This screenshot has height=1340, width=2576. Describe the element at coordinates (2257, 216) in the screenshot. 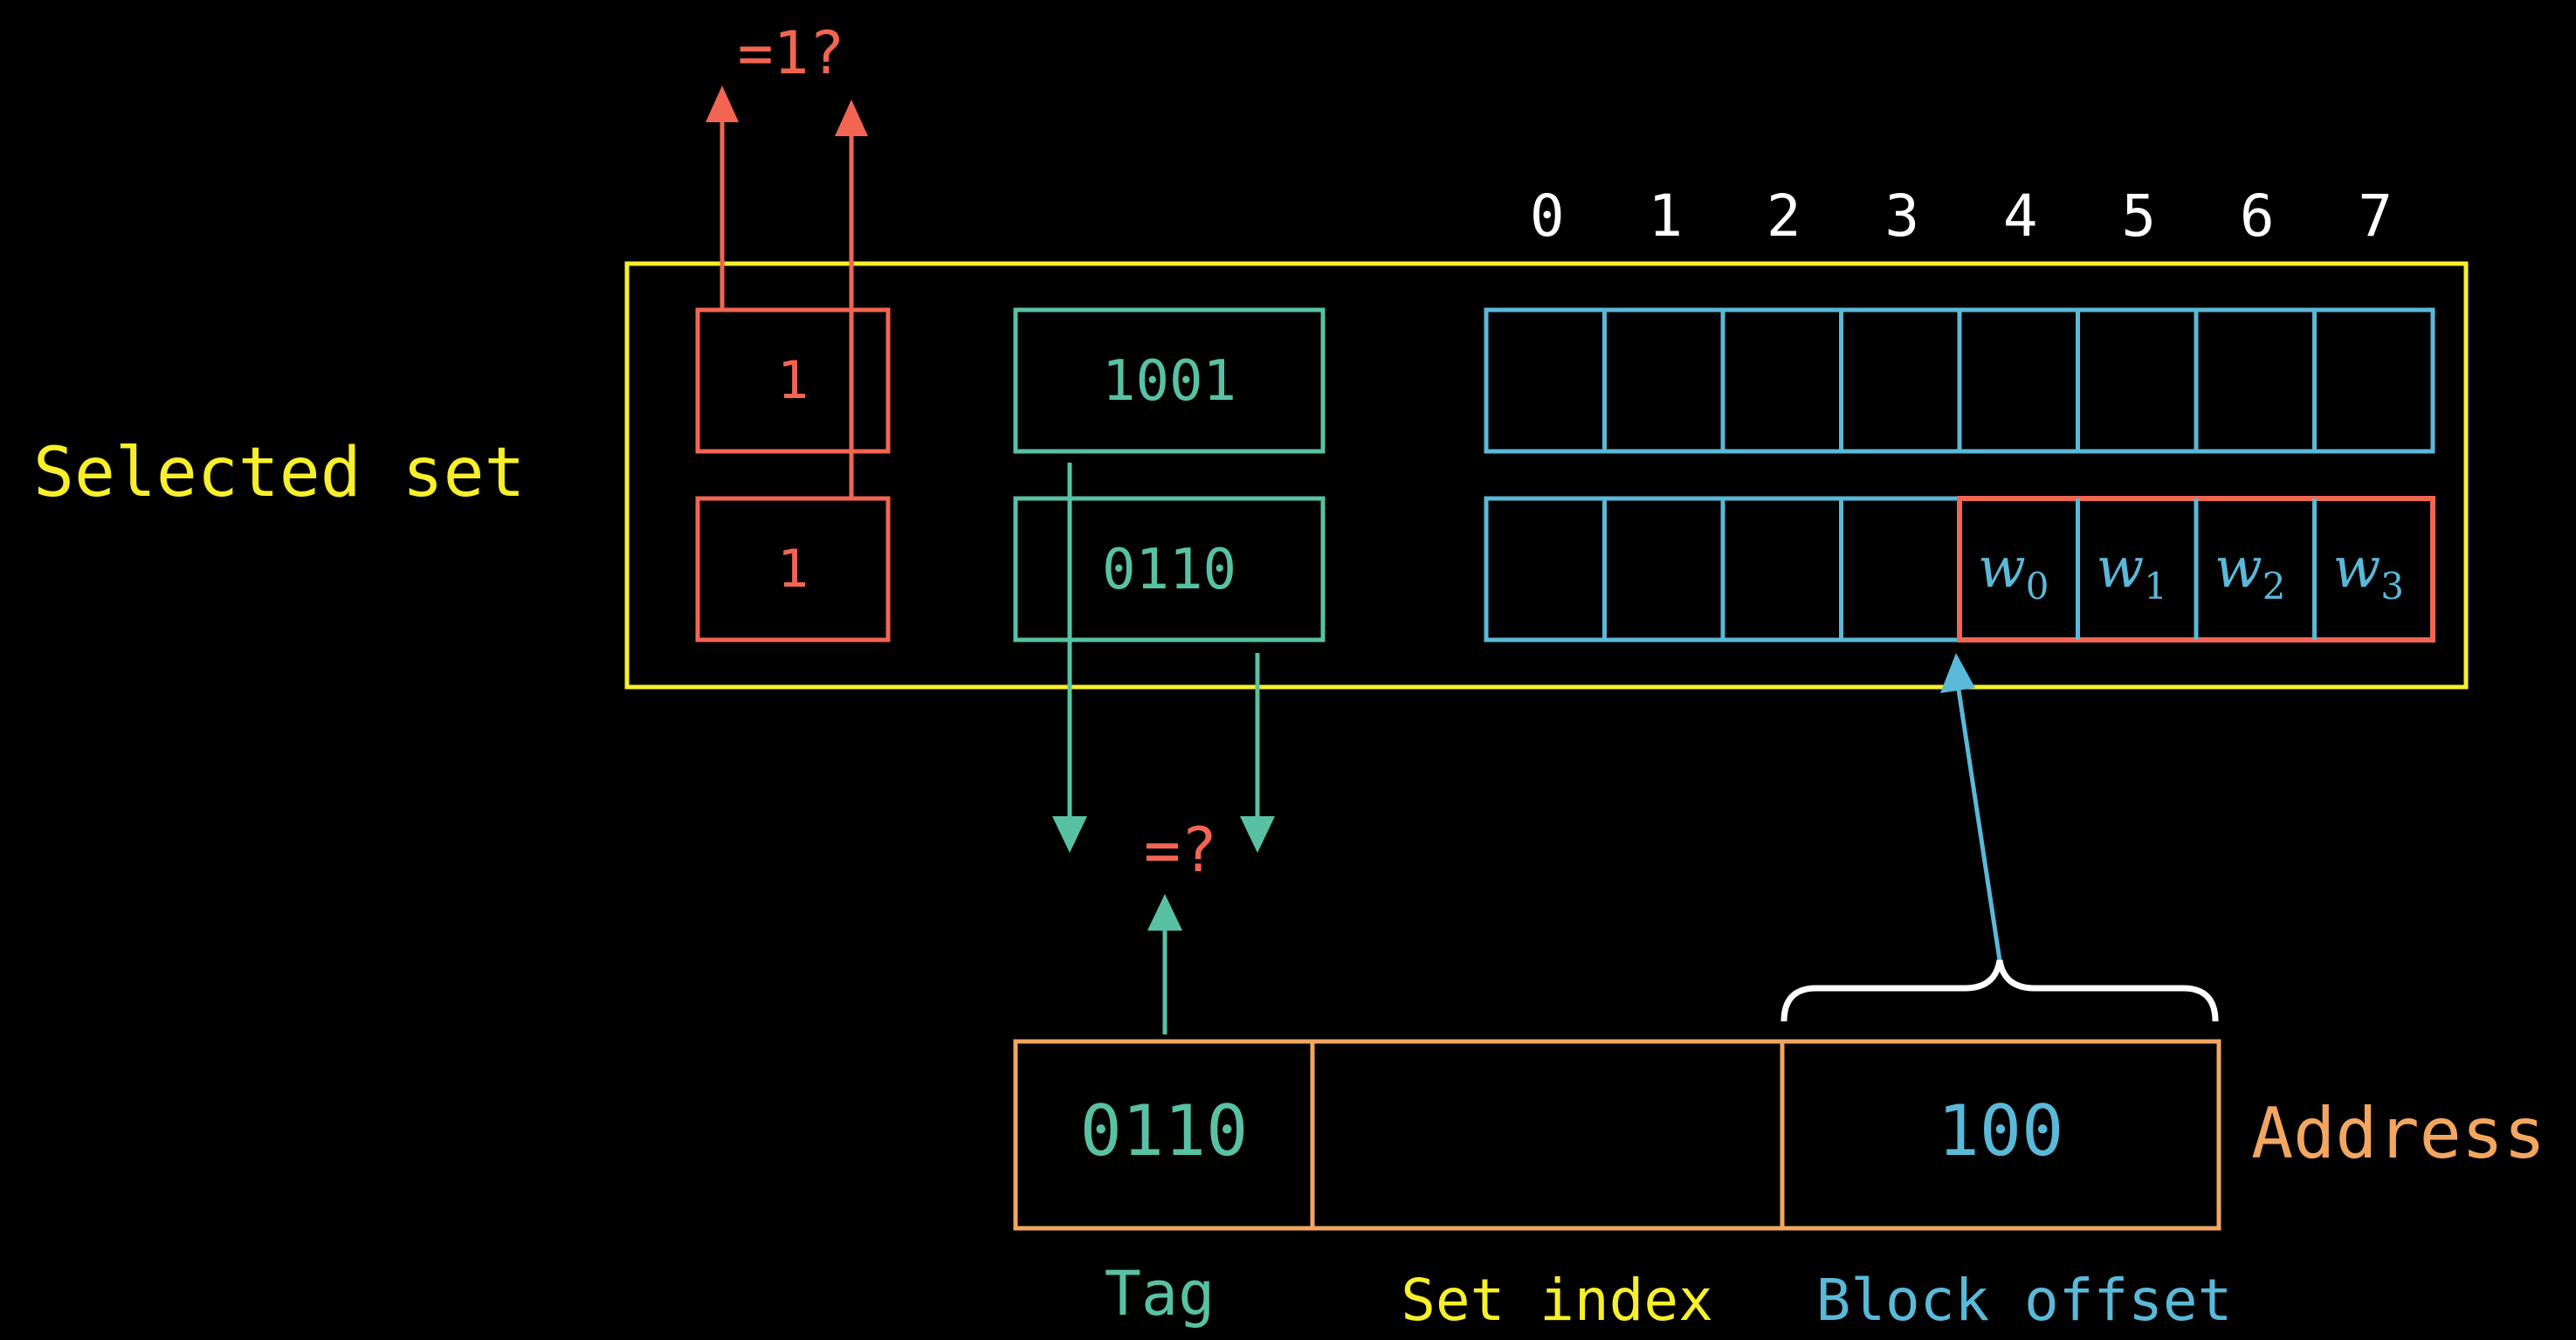

I see `byte-index-6: 6` at that location.